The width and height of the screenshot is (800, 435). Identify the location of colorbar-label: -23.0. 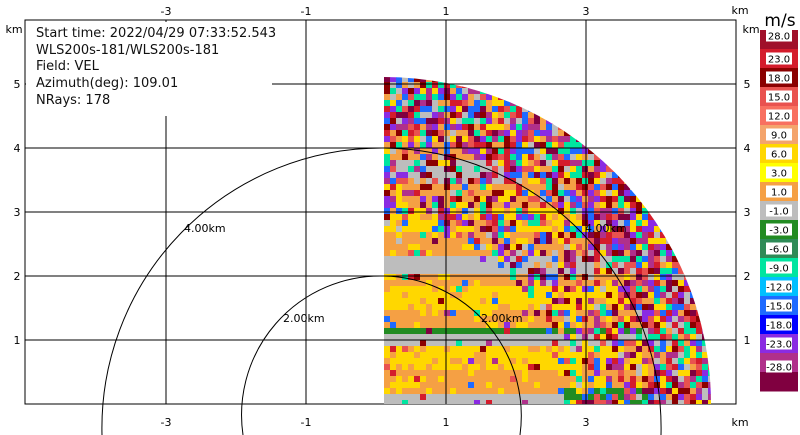
(779, 345).